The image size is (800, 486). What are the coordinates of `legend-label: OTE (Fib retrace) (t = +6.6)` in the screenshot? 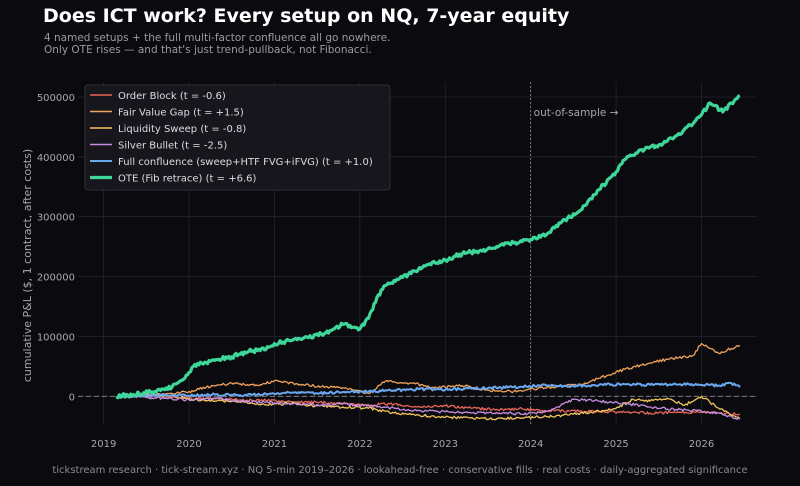 It's located at (187, 179).